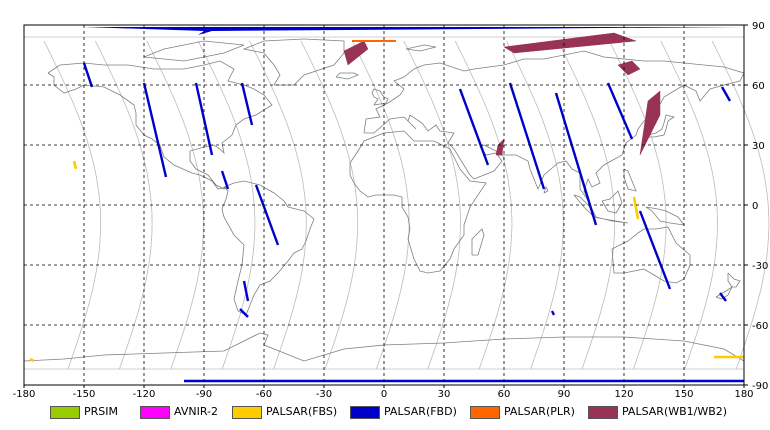 This screenshot has height=430, width=770. What do you see at coordinates (444, 394) in the screenshot?
I see `x-tick-label: 30` at bounding box center [444, 394].